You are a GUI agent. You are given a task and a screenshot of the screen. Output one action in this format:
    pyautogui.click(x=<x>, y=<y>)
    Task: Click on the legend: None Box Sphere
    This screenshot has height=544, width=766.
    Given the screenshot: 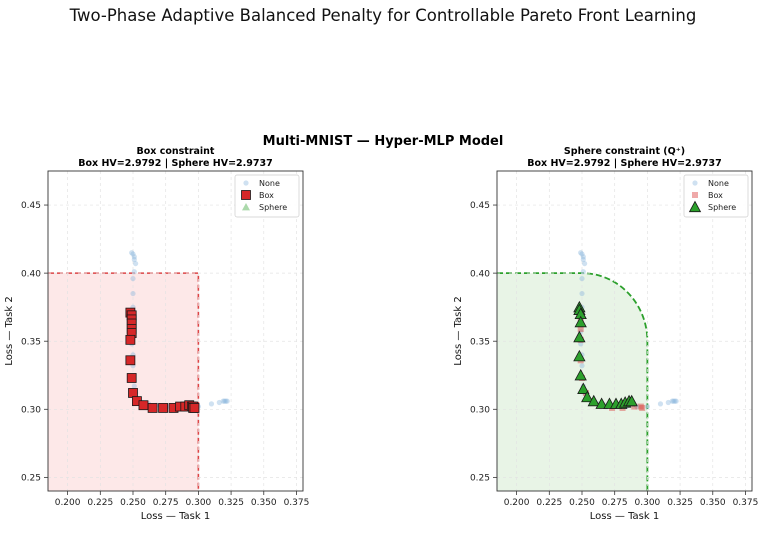 What is the action you would take?
    pyautogui.click(x=267, y=196)
    